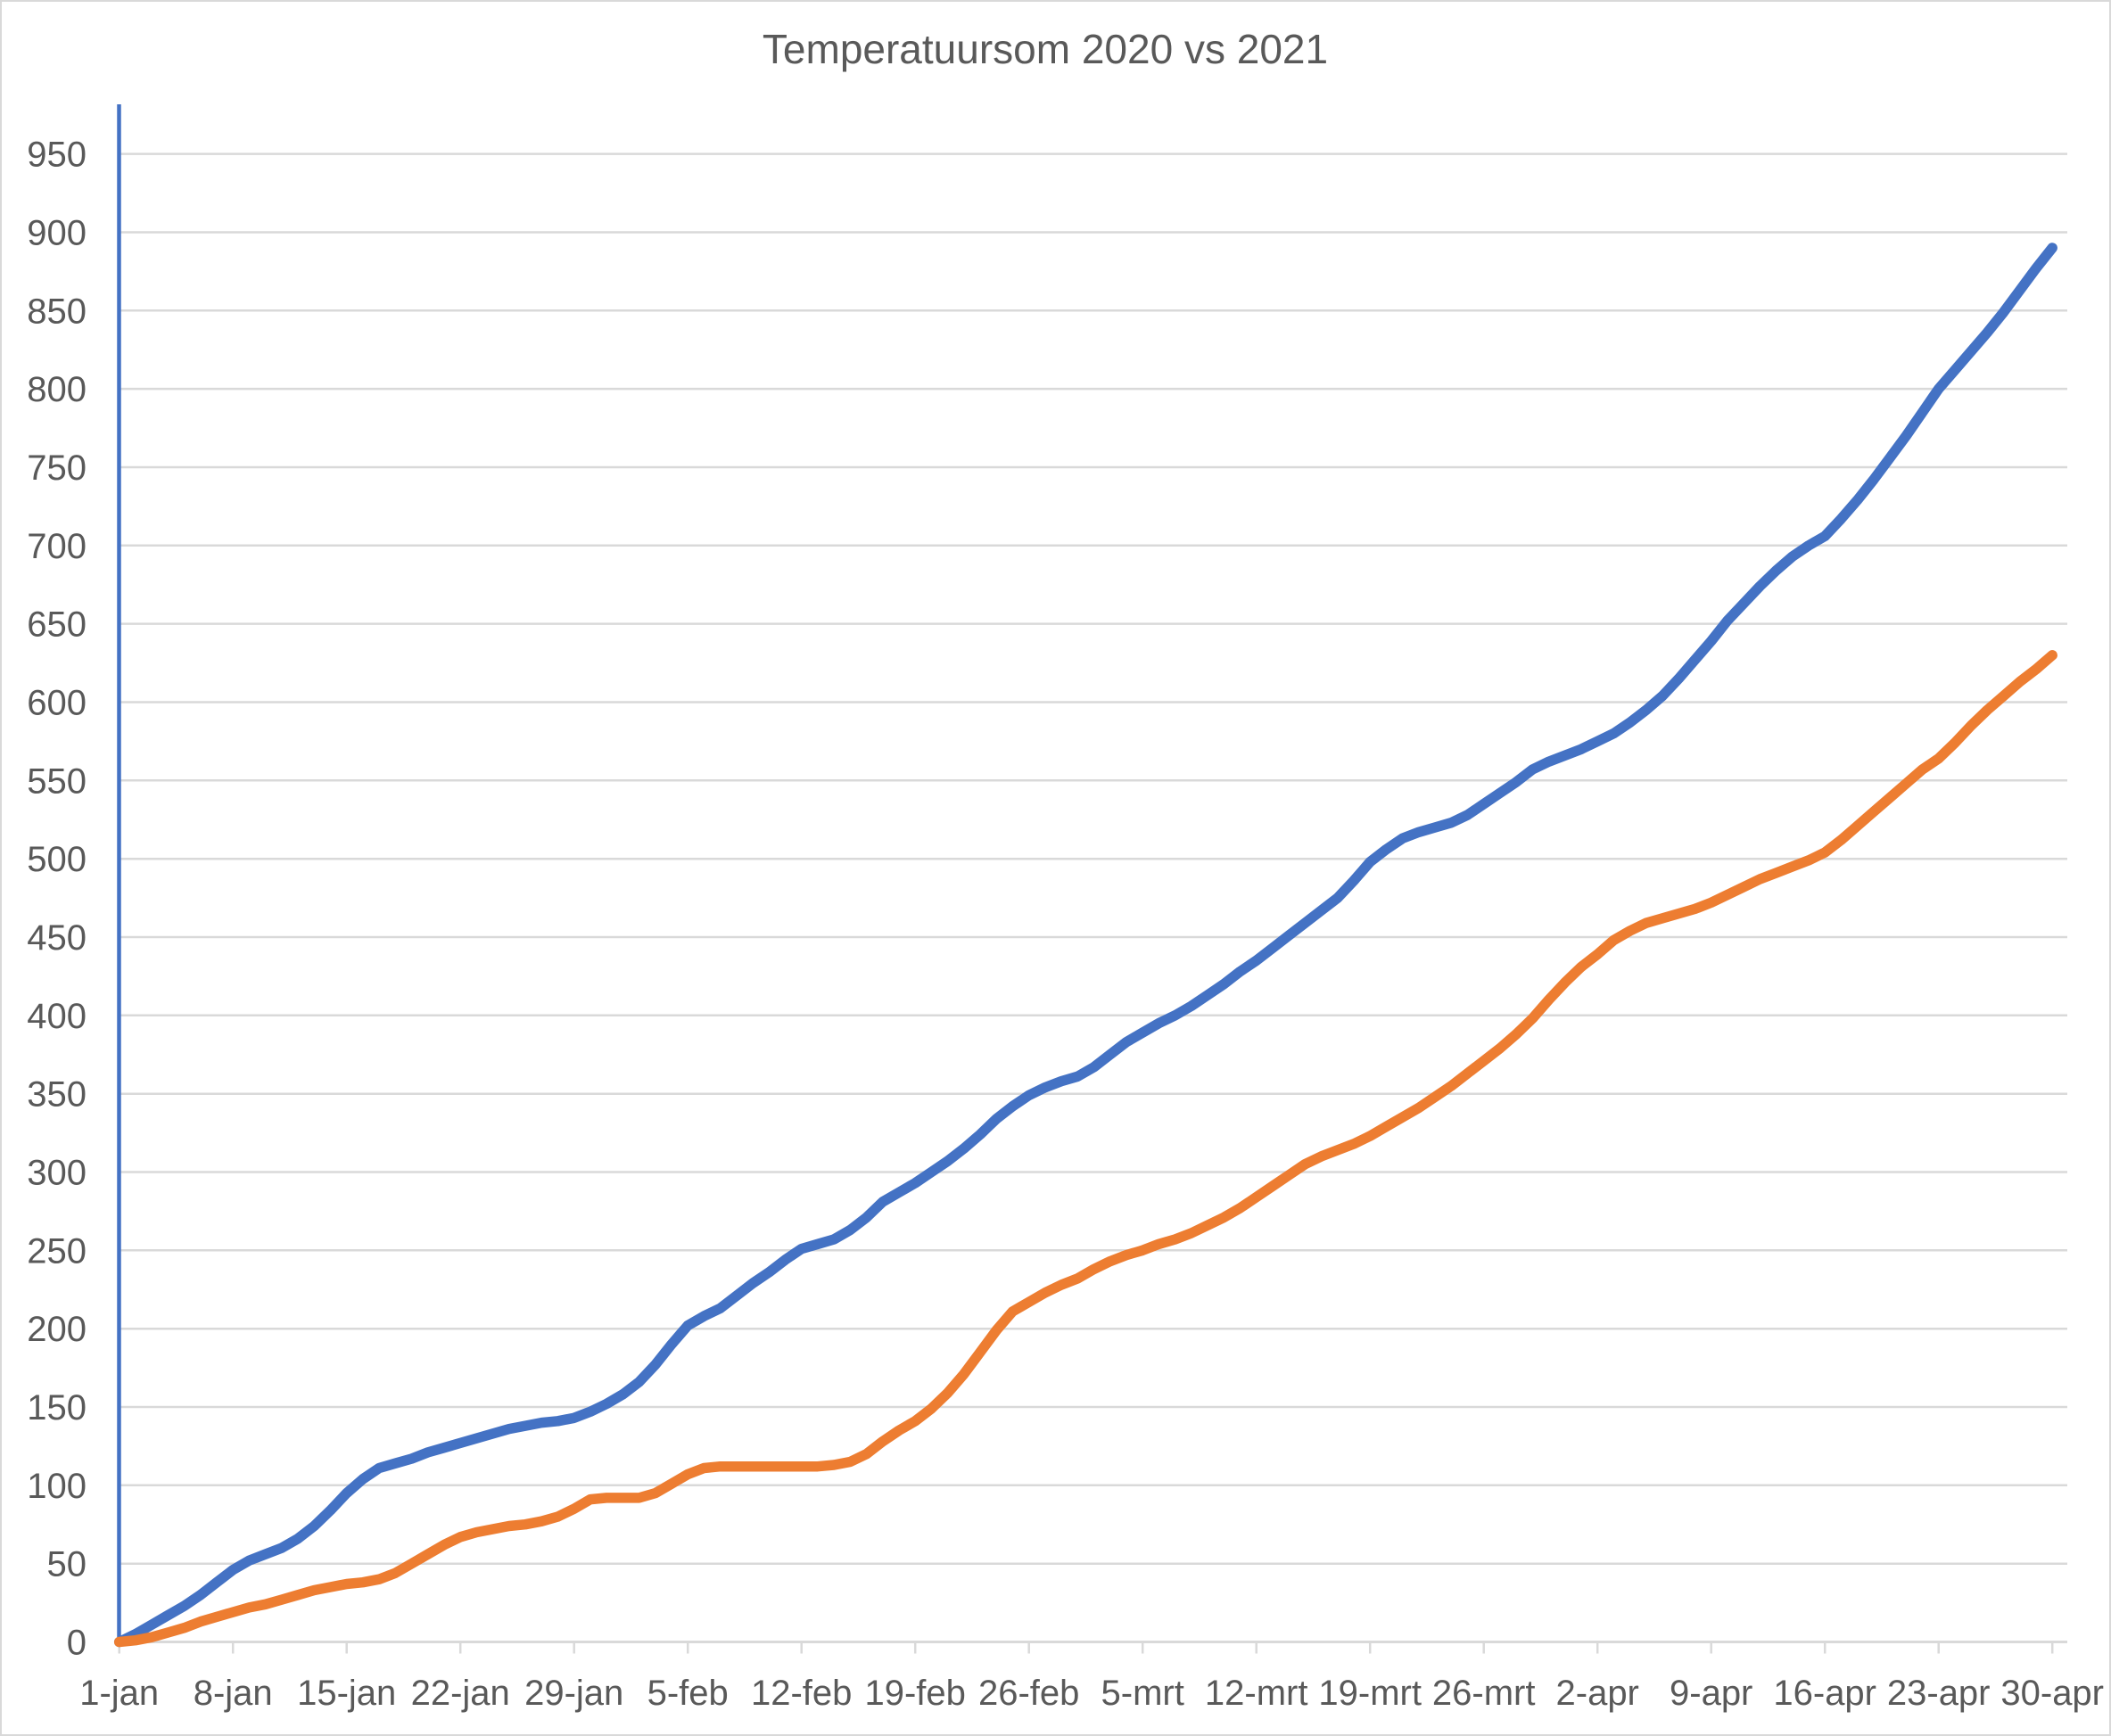  Describe the element at coordinates (801, 1694) in the screenshot. I see `x-axis-label: 12-feb` at that location.